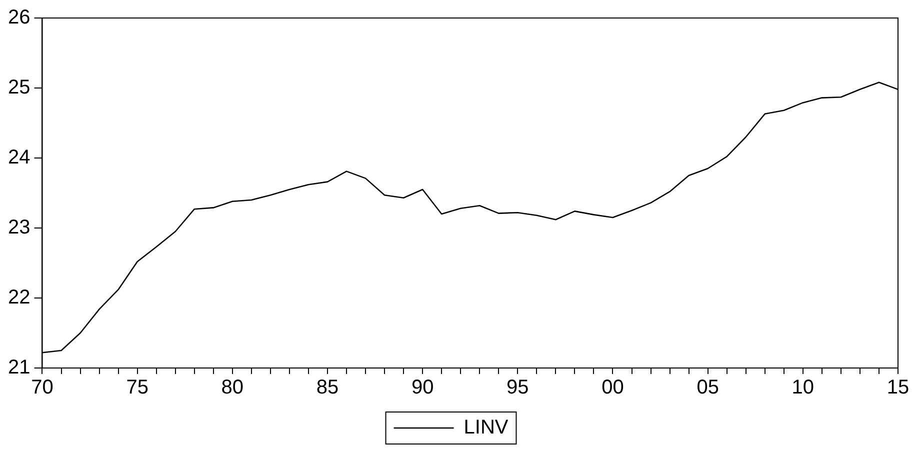 This screenshot has width=918, height=452. Describe the element at coordinates (42, 387) in the screenshot. I see `x-tick-label: 70` at that location.